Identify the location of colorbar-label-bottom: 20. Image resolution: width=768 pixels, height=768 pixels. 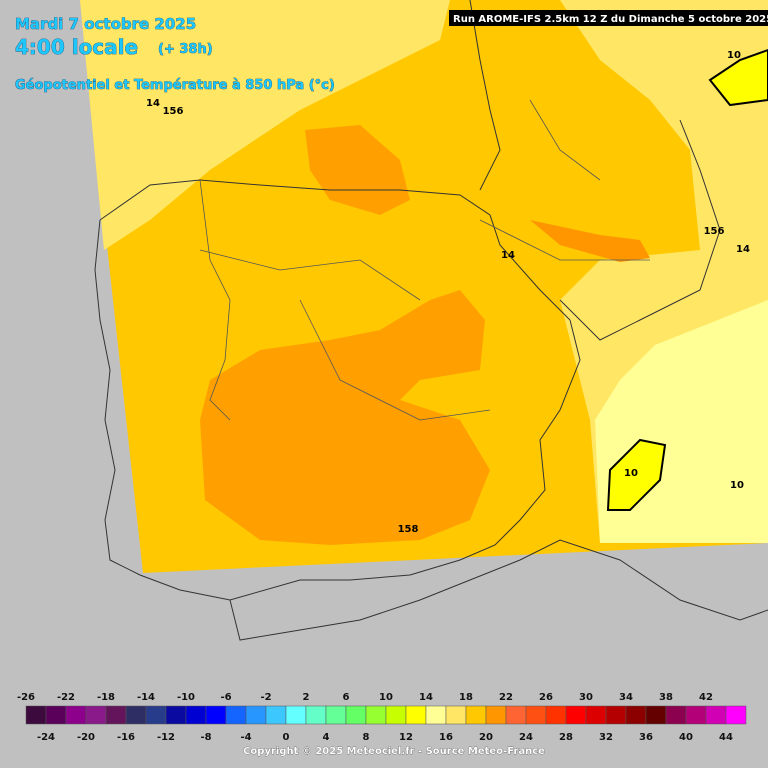
(486, 737).